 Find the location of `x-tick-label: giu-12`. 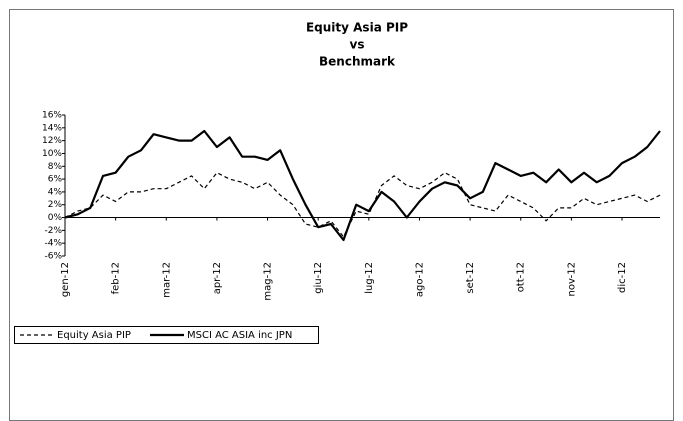

x-tick-label: giu-12 is located at coordinates (318, 278).